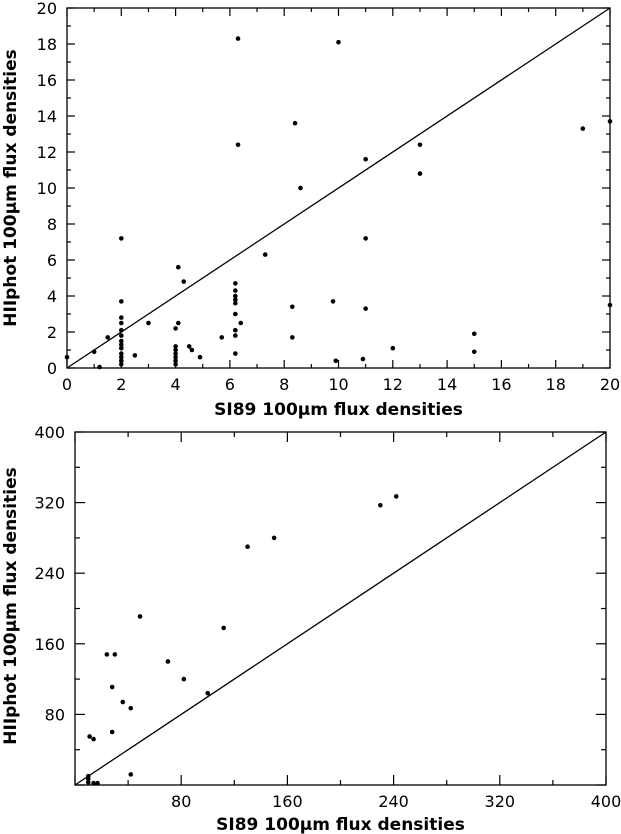  What do you see at coordinates (501, 384) in the screenshot?
I see `x-tick-label: 16` at bounding box center [501, 384].